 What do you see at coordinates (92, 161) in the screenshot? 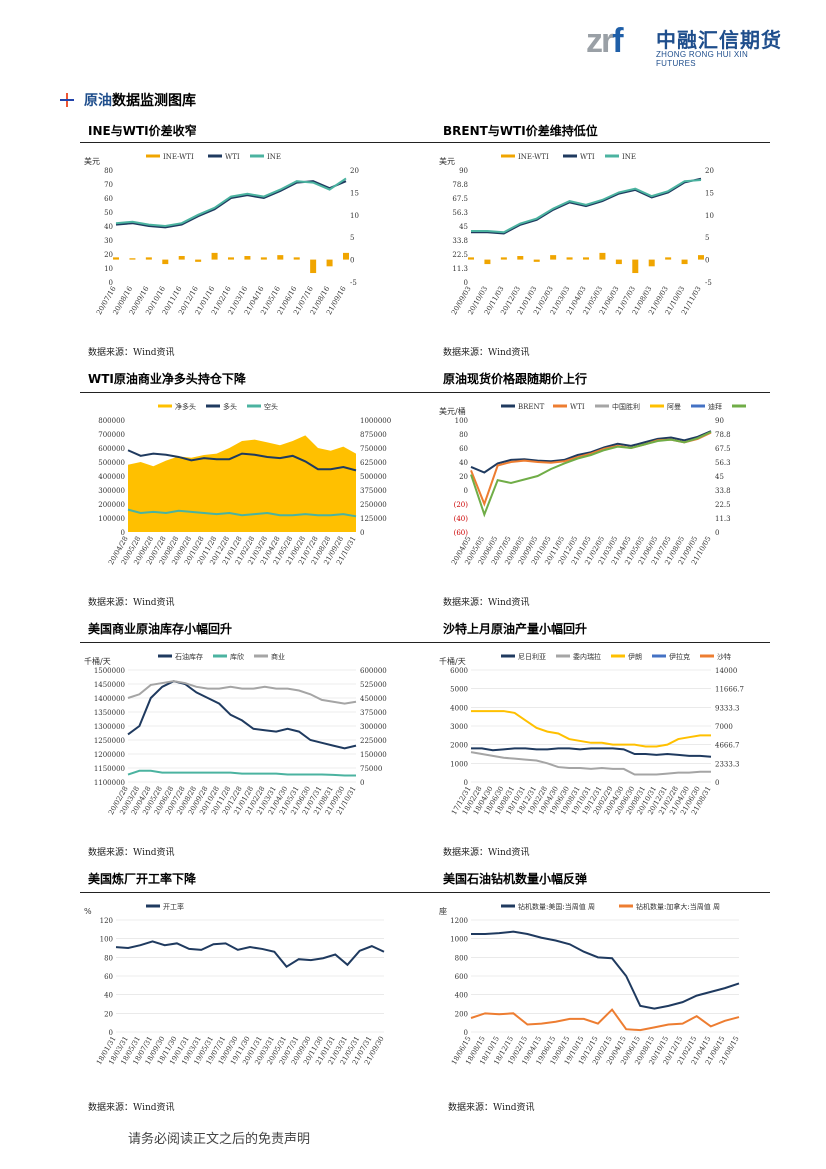
I see `axis-unit: 美元` at bounding box center [92, 161].